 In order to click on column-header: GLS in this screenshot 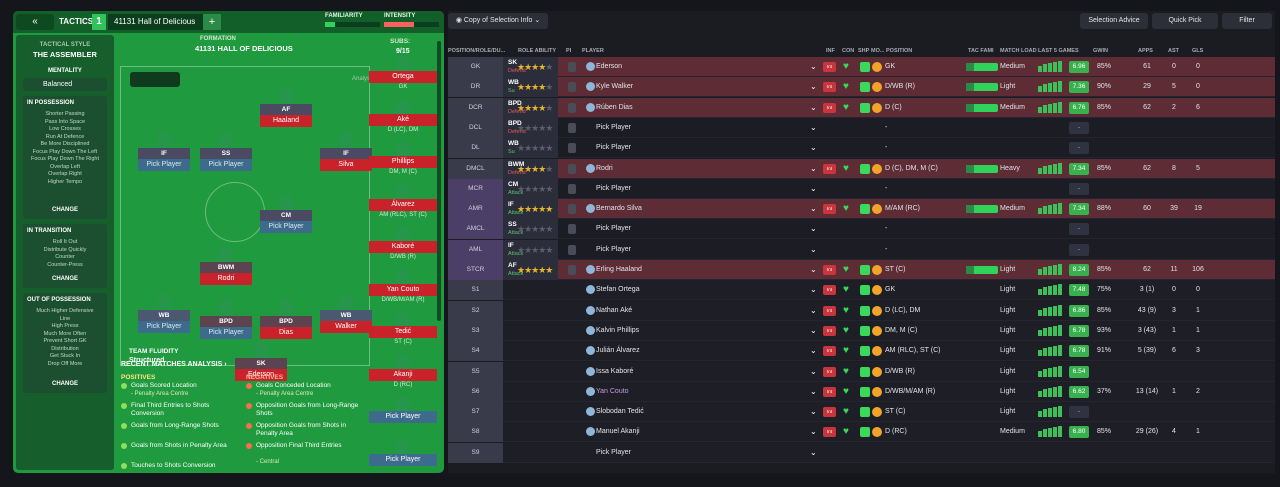, I will do `click(1198, 51)`.